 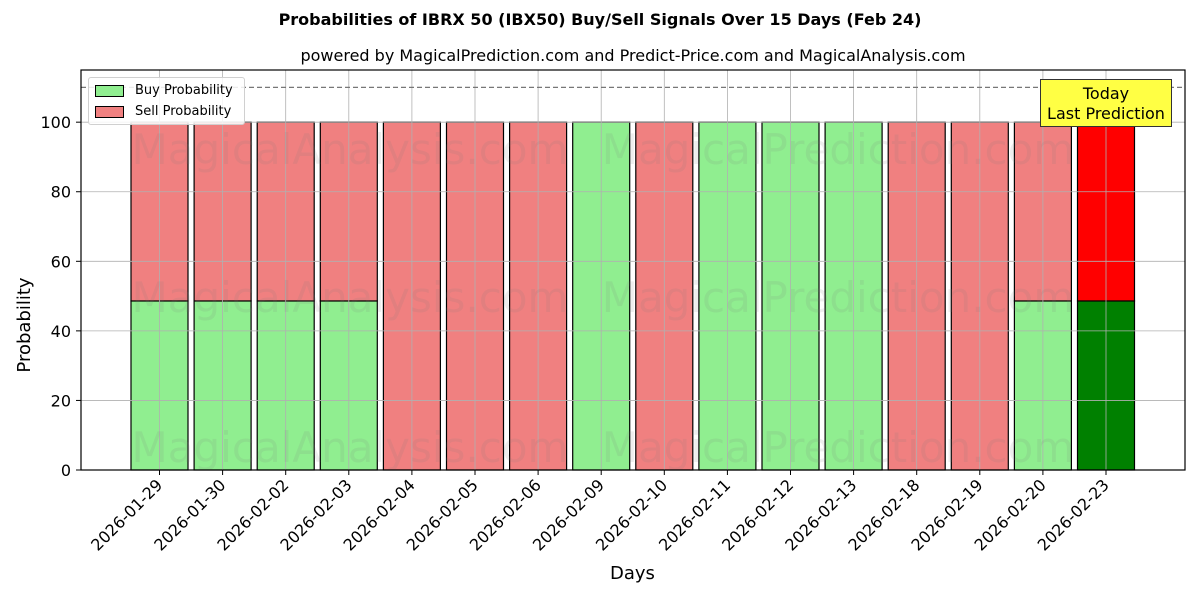 What do you see at coordinates (1106, 113) in the screenshot?
I see `today-annotation-line2: Last Prediction` at bounding box center [1106, 113].